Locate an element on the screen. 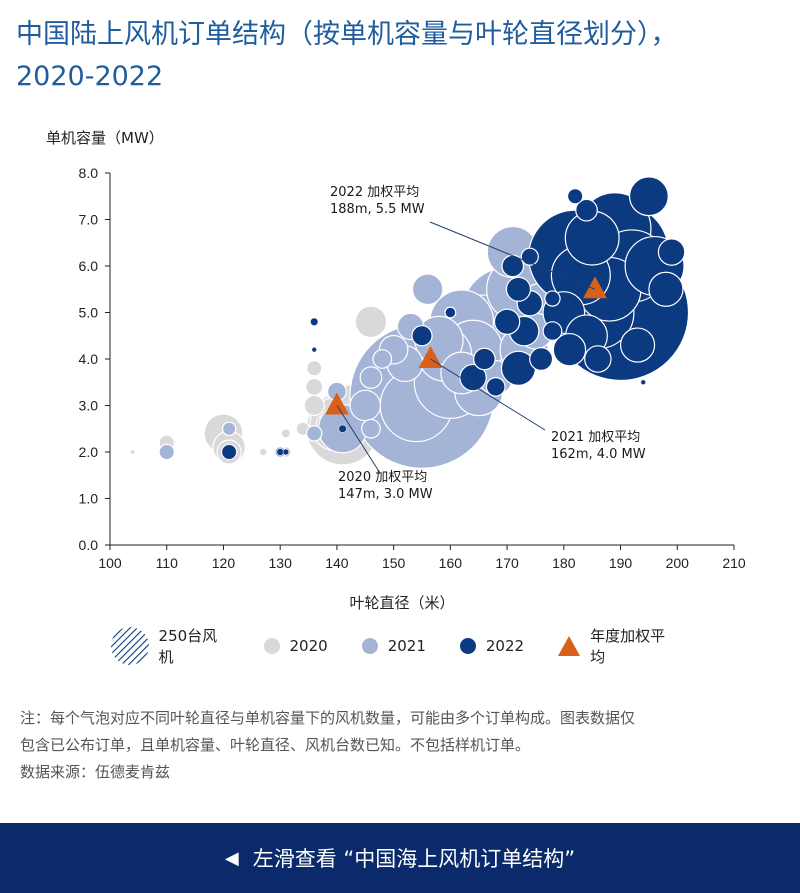 This screenshot has width=800, height=893. chart-title: 中国陆上风机订单结构（按单机容量与叶轮直径划分）， 2020-2022 is located at coordinates (401, 56).